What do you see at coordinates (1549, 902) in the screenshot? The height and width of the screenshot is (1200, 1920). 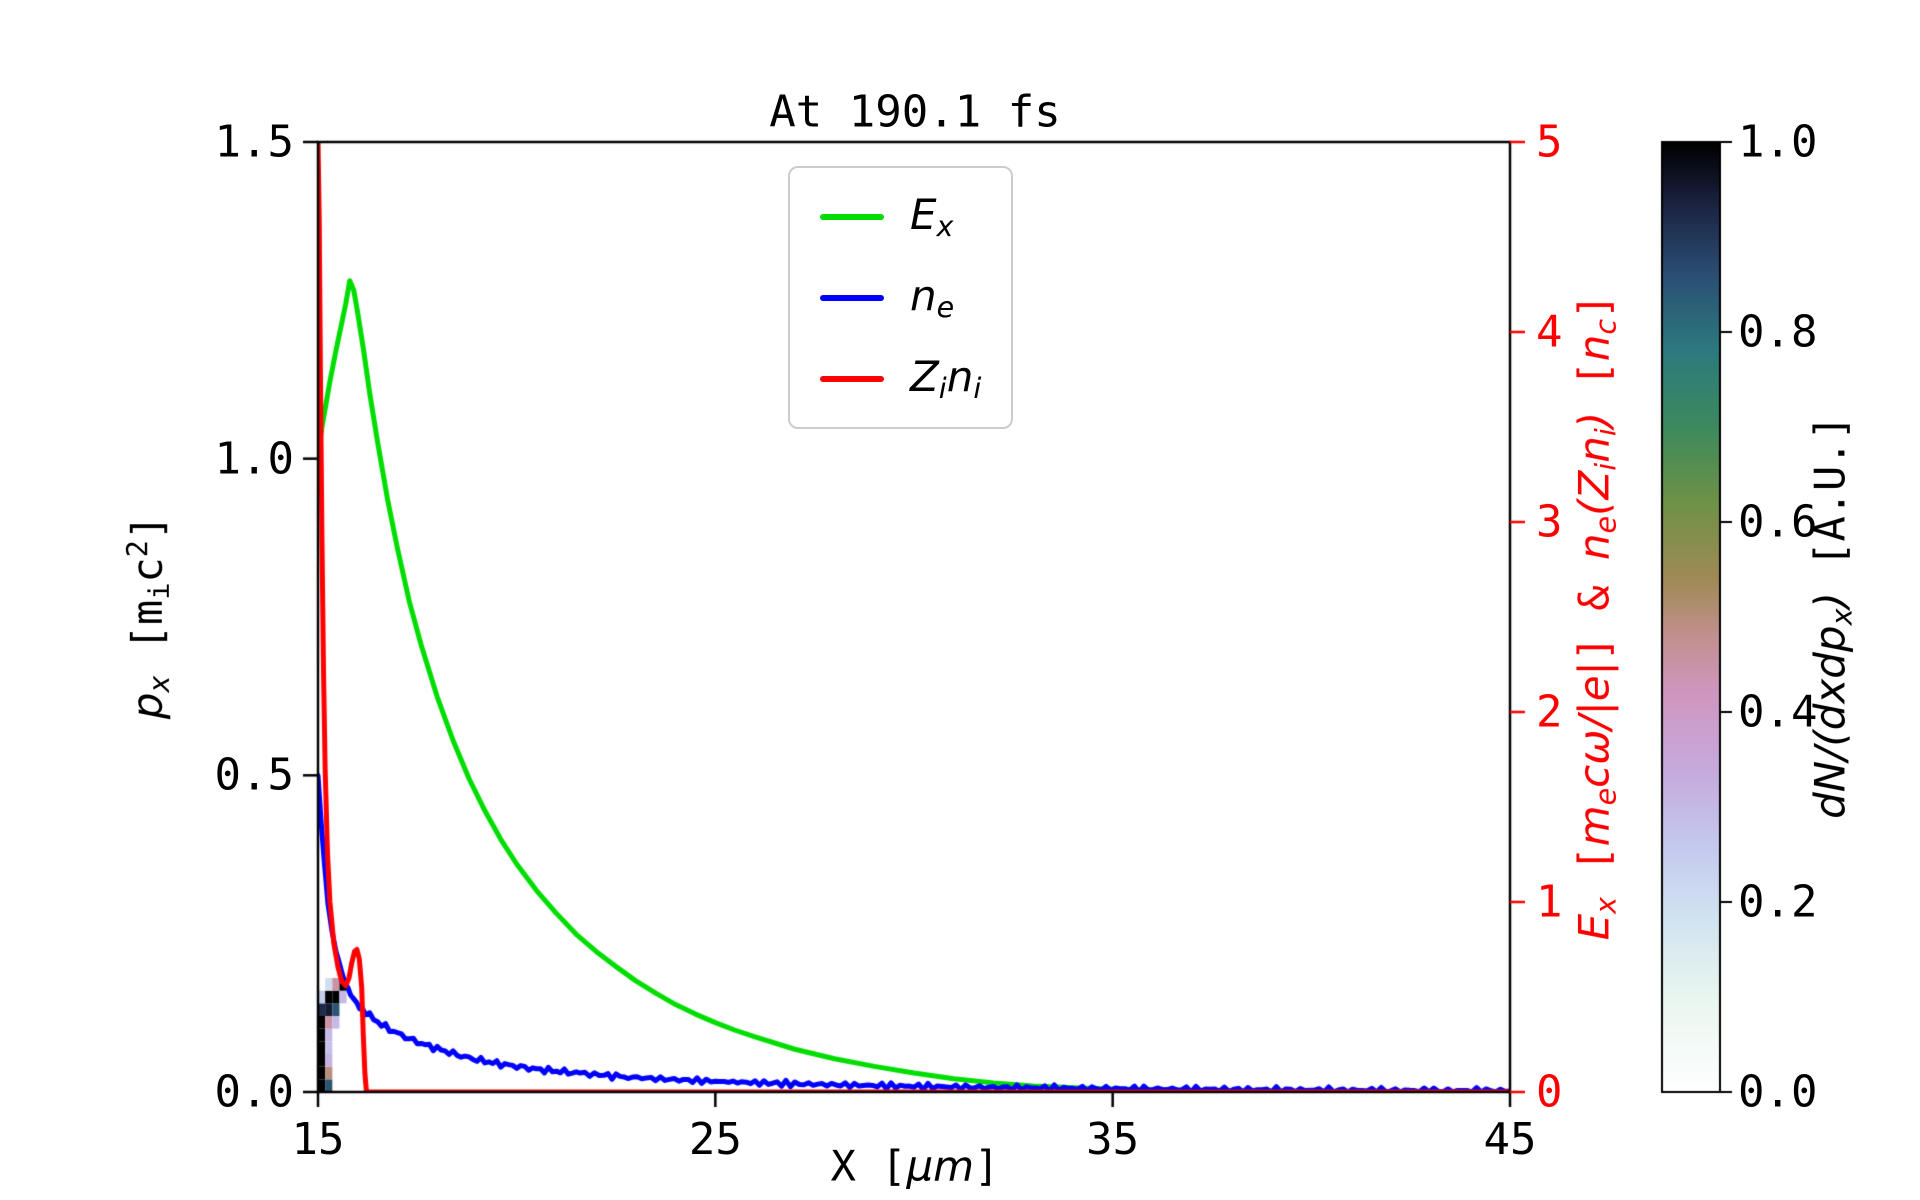 I see `y-right-tick-label: 1` at bounding box center [1549, 902].